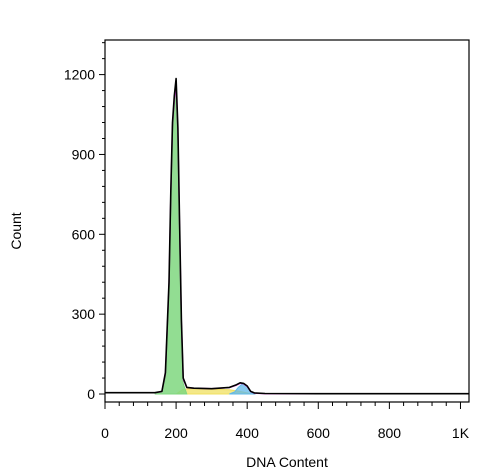  What do you see at coordinates (91, 394) in the screenshot?
I see `y-tick-label: 0` at bounding box center [91, 394].